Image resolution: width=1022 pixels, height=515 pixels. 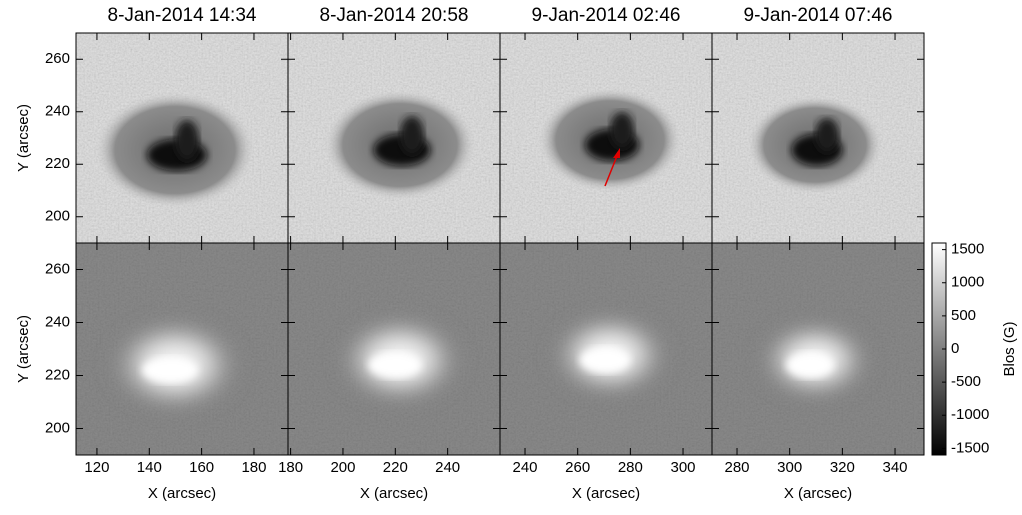 I want to click on x-tick-label: 260, so click(x=577, y=467).